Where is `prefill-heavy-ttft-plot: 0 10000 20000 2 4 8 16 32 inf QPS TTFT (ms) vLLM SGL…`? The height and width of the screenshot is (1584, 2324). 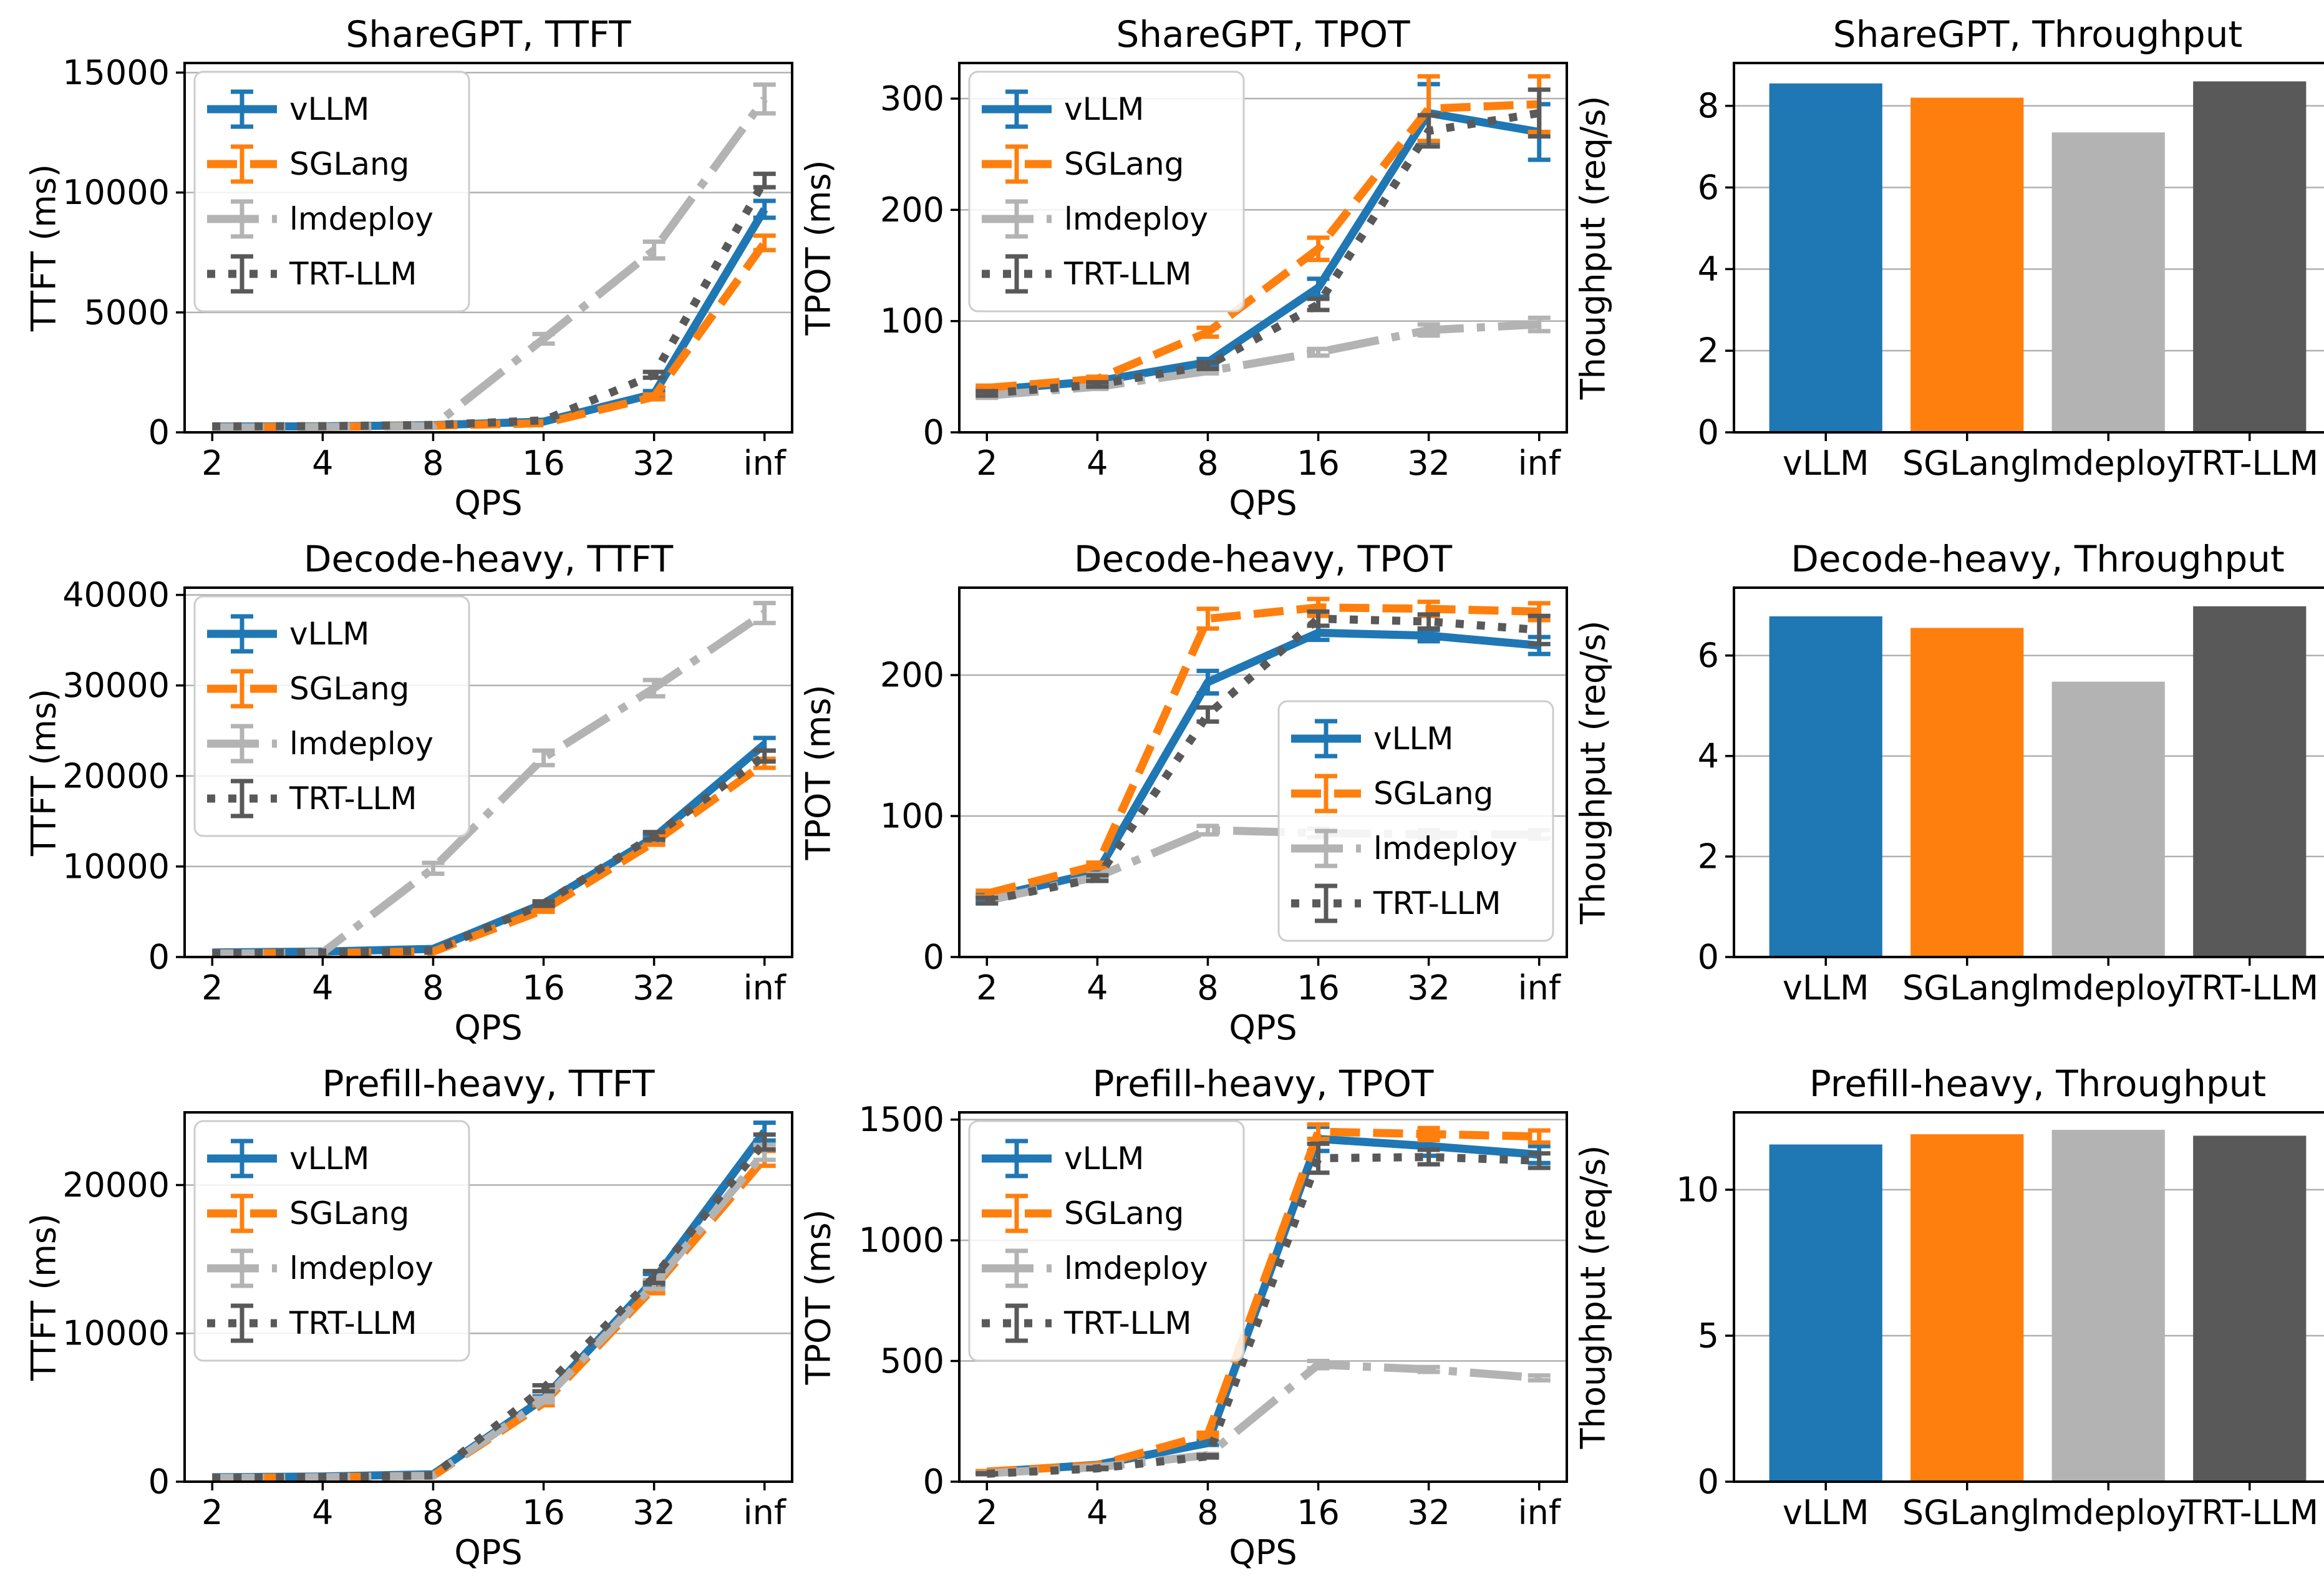 prefill-heavy-ttft-plot: 0 10000 20000 2 4 8 16 32 inf QPS TTFT (ms) vLLM SGL… is located at coordinates (409, 1342).